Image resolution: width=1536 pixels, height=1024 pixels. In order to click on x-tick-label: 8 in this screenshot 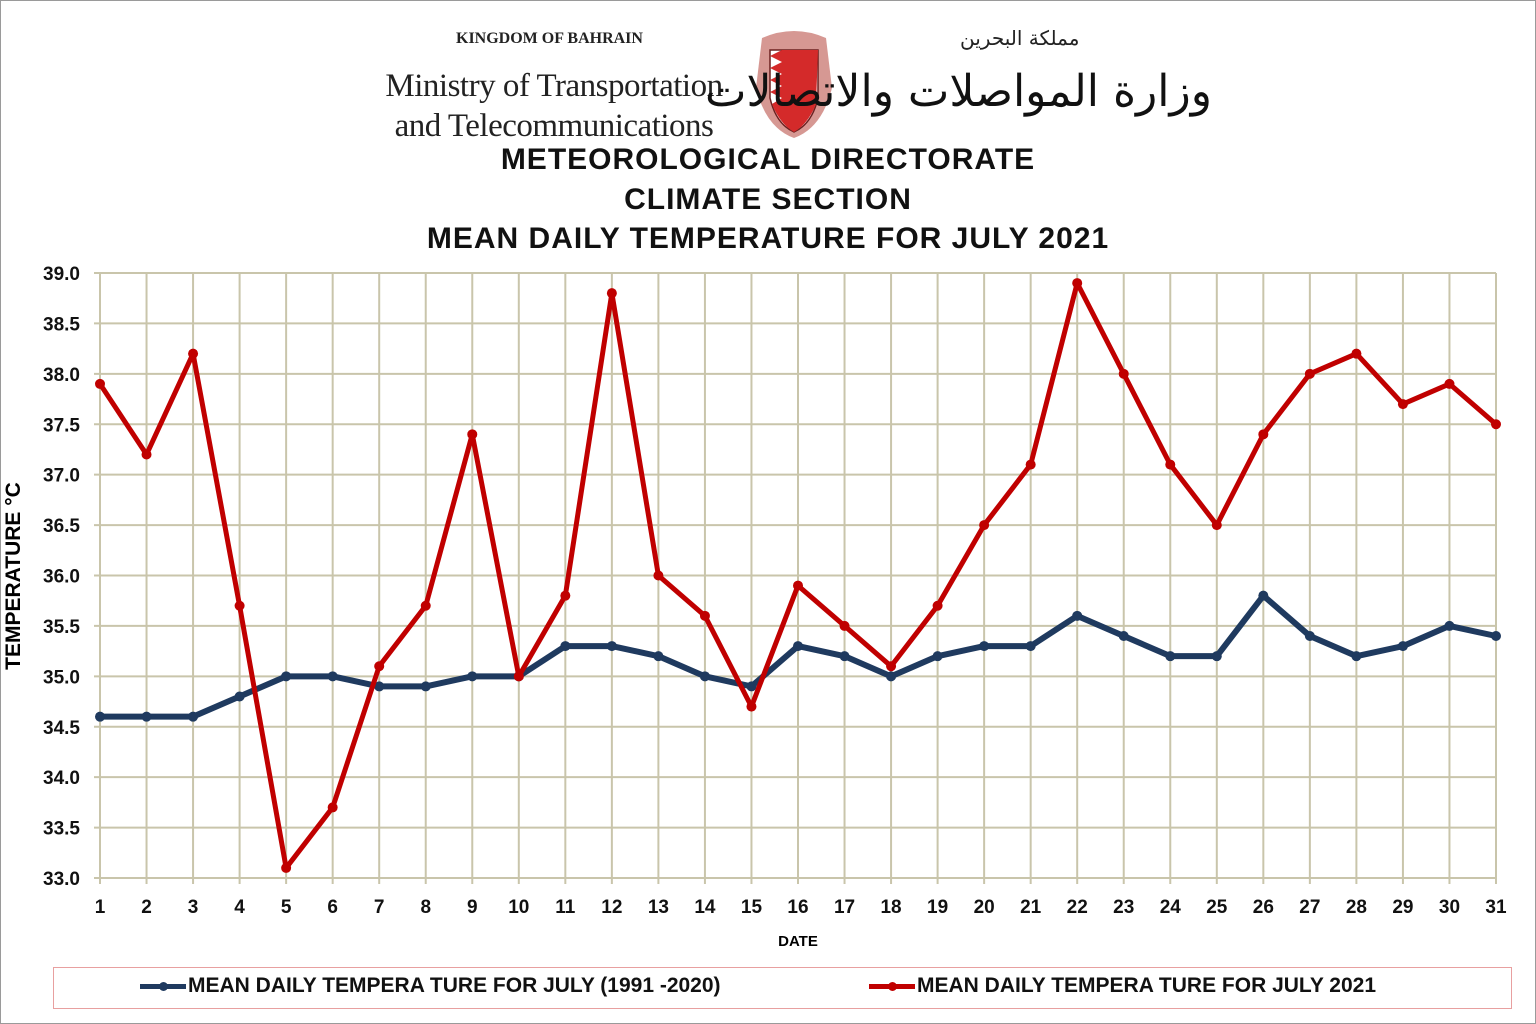, I will do `click(425, 907)`.